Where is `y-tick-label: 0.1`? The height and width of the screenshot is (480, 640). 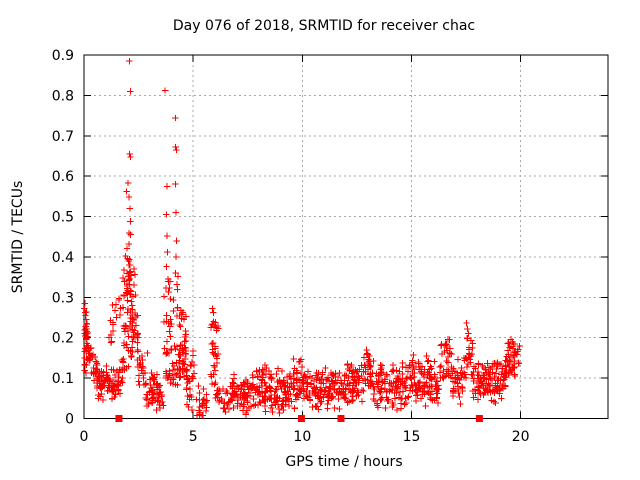
y-tick-label: 0.1 is located at coordinates (63, 379).